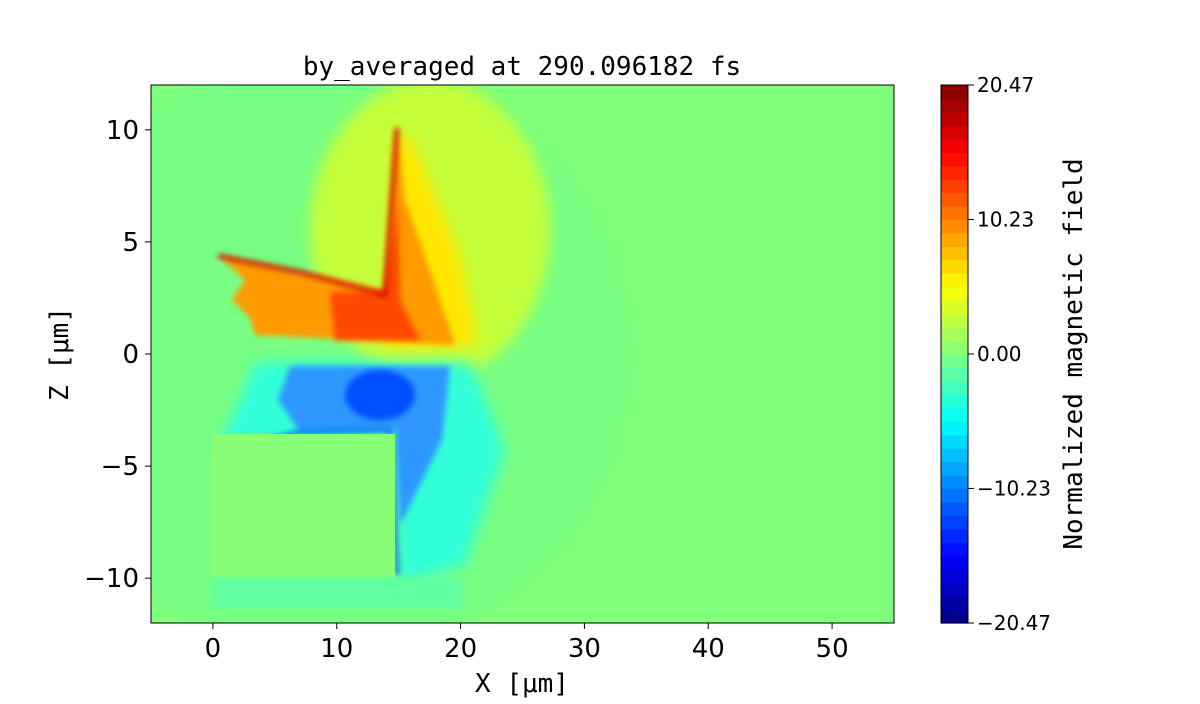 The width and height of the screenshot is (1200, 704). I want to click on x-tick-label: 20, so click(460, 649).